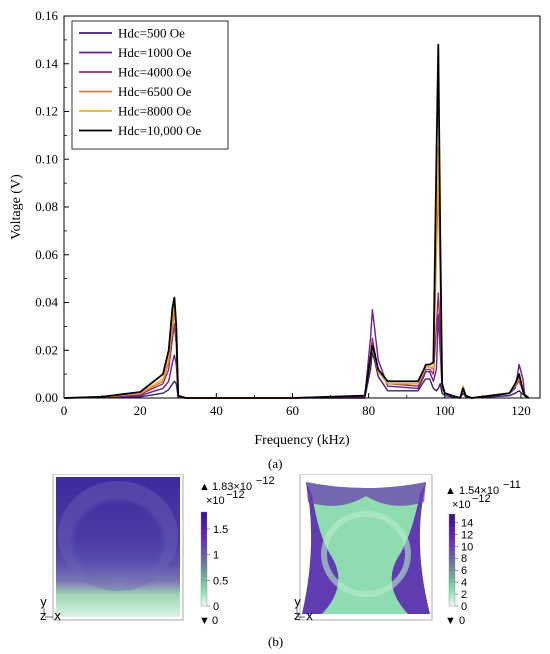 This screenshot has height=654, width=550. Describe the element at coordinates (46, 15) in the screenshot. I see `y-tick-label: 0.16` at that location.